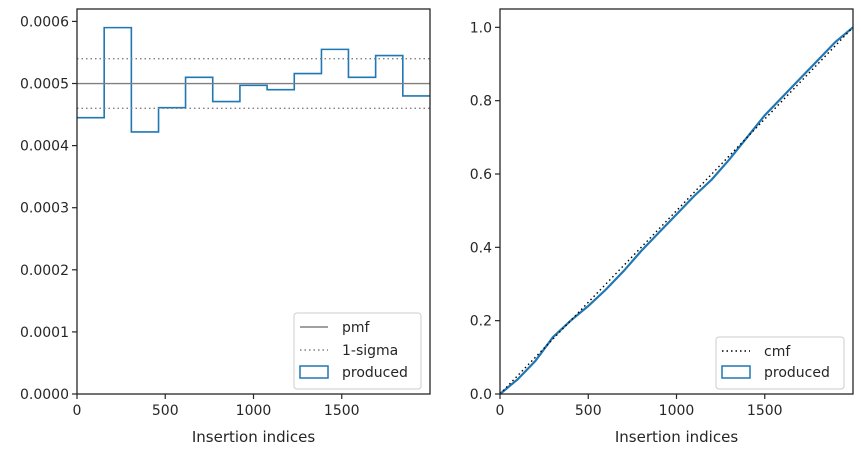  What do you see at coordinates (356, 328) in the screenshot?
I see `legend-pmf-label: pmf` at bounding box center [356, 328].